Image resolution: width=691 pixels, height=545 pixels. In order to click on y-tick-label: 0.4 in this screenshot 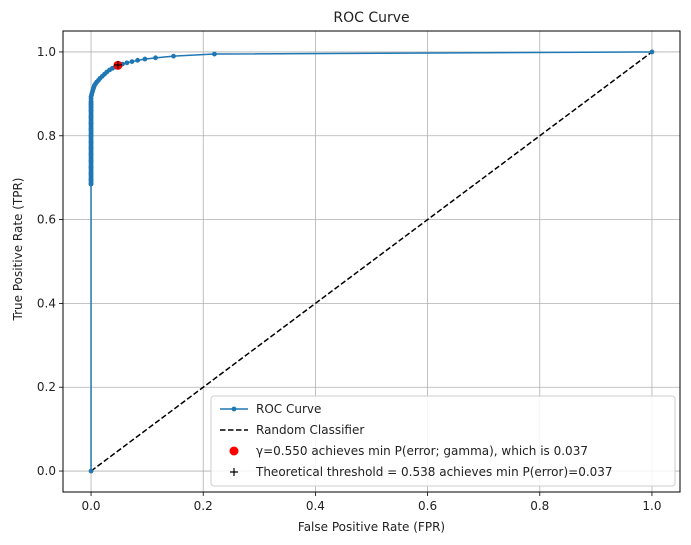, I will do `click(46, 303)`.